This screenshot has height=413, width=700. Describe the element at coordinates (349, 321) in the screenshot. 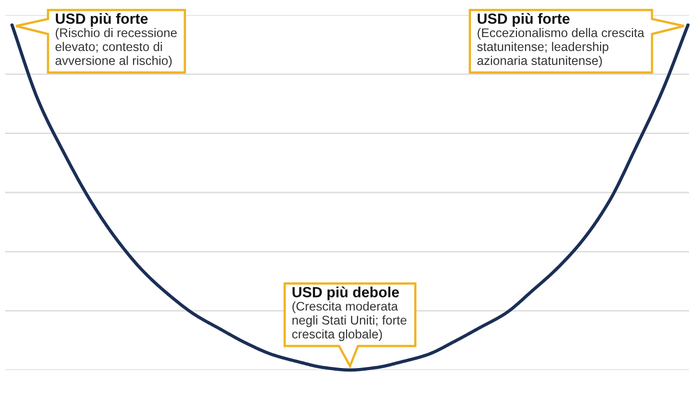

I see `annotation: (Crescita moderata negli Stati Uniti; forte crescita globale)` at that location.